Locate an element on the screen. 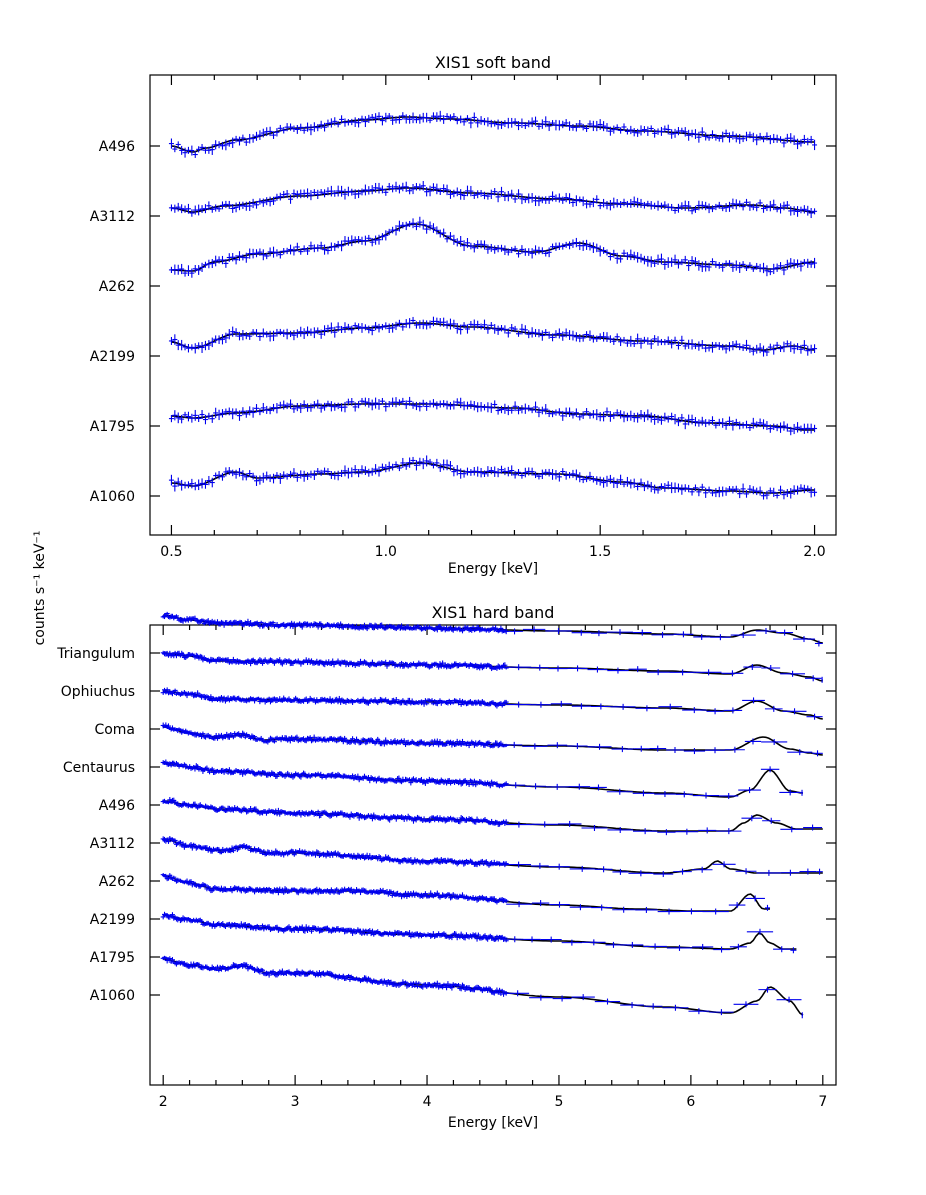 The width and height of the screenshot is (926, 1195). hard-x-tick-label: 5 is located at coordinates (559, 1102).